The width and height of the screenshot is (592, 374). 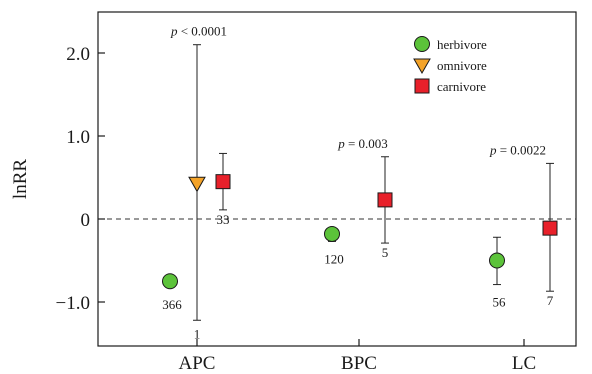 I want to click on sample-size-label: 33, so click(x=223, y=219).